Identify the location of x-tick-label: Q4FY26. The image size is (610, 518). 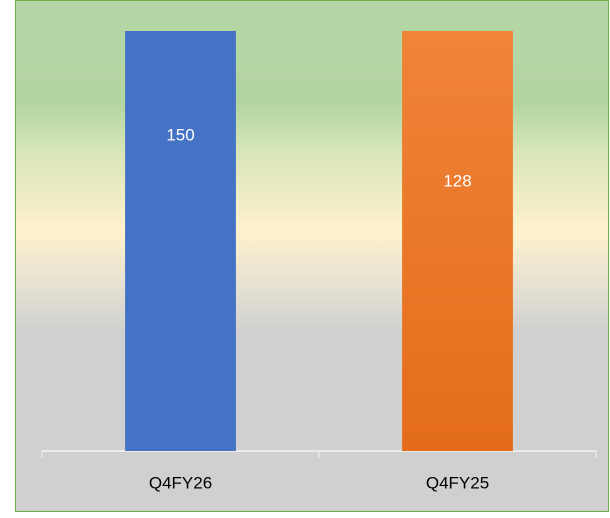
(180, 482).